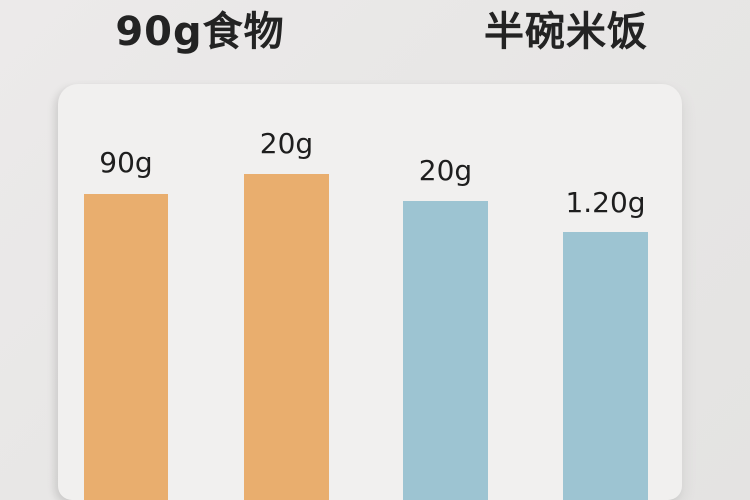  Describe the element at coordinates (126, 347) in the screenshot. I see `bar-food-90g` at that location.